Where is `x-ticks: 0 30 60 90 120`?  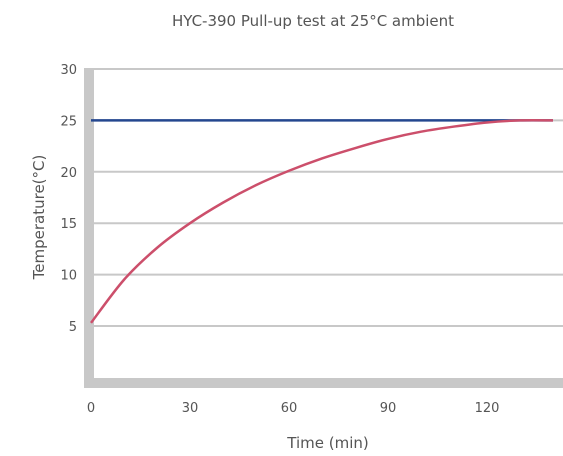 x-ticks: 0 30 60 90 120 is located at coordinates (293, 408).